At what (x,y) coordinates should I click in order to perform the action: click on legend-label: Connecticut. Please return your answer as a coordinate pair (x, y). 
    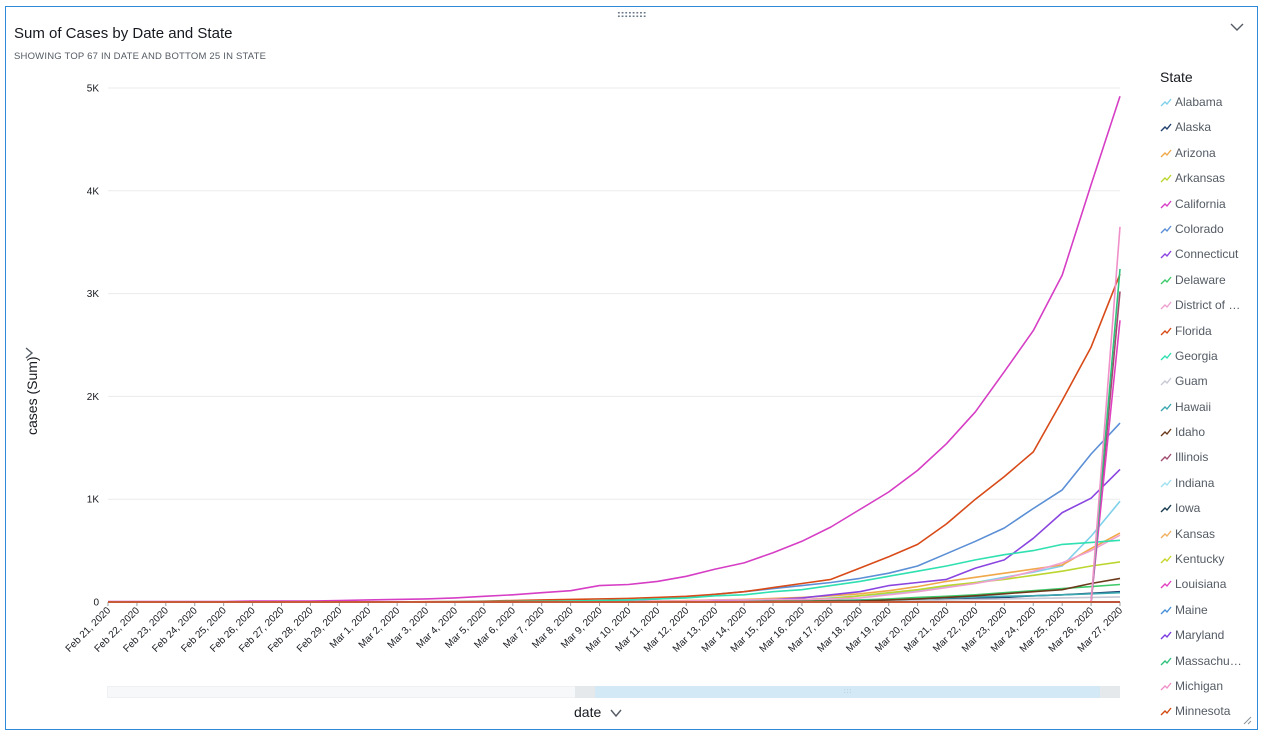
    Looking at the image, I should click on (1207, 254).